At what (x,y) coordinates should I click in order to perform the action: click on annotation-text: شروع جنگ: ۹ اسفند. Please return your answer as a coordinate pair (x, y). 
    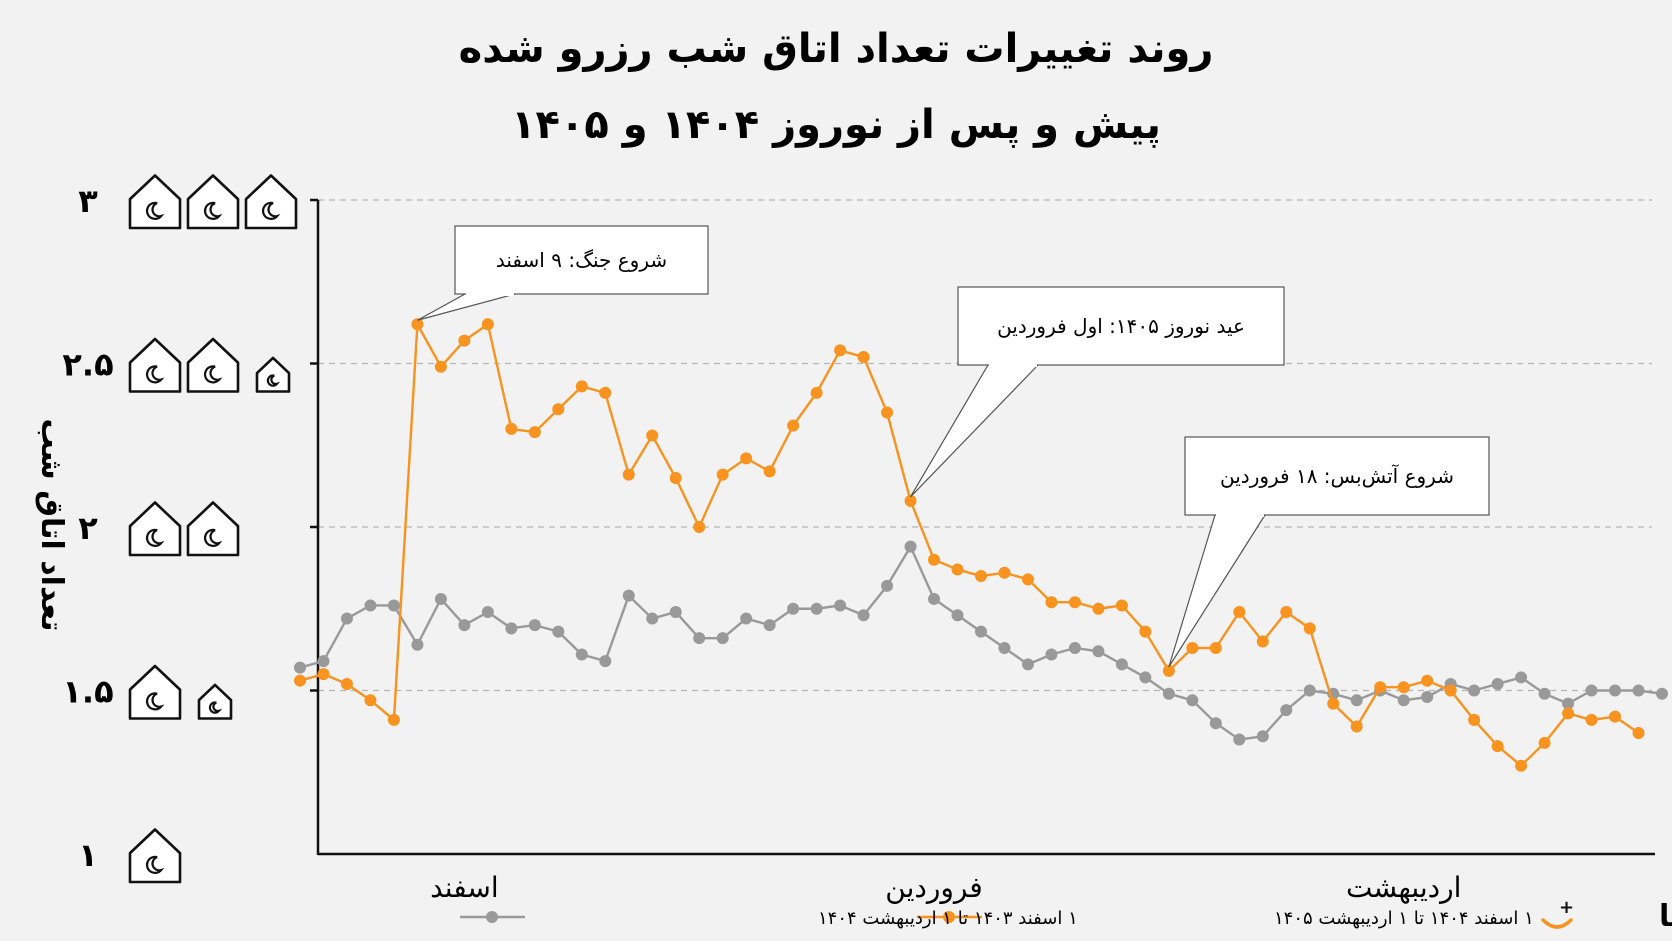
    Looking at the image, I should click on (581, 260).